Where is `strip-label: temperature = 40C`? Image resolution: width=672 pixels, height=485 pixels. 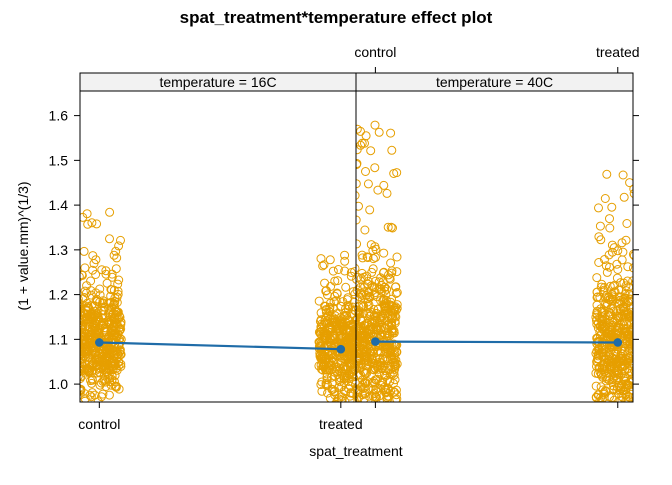
strip-label: temperature = 40C is located at coordinates (494, 82).